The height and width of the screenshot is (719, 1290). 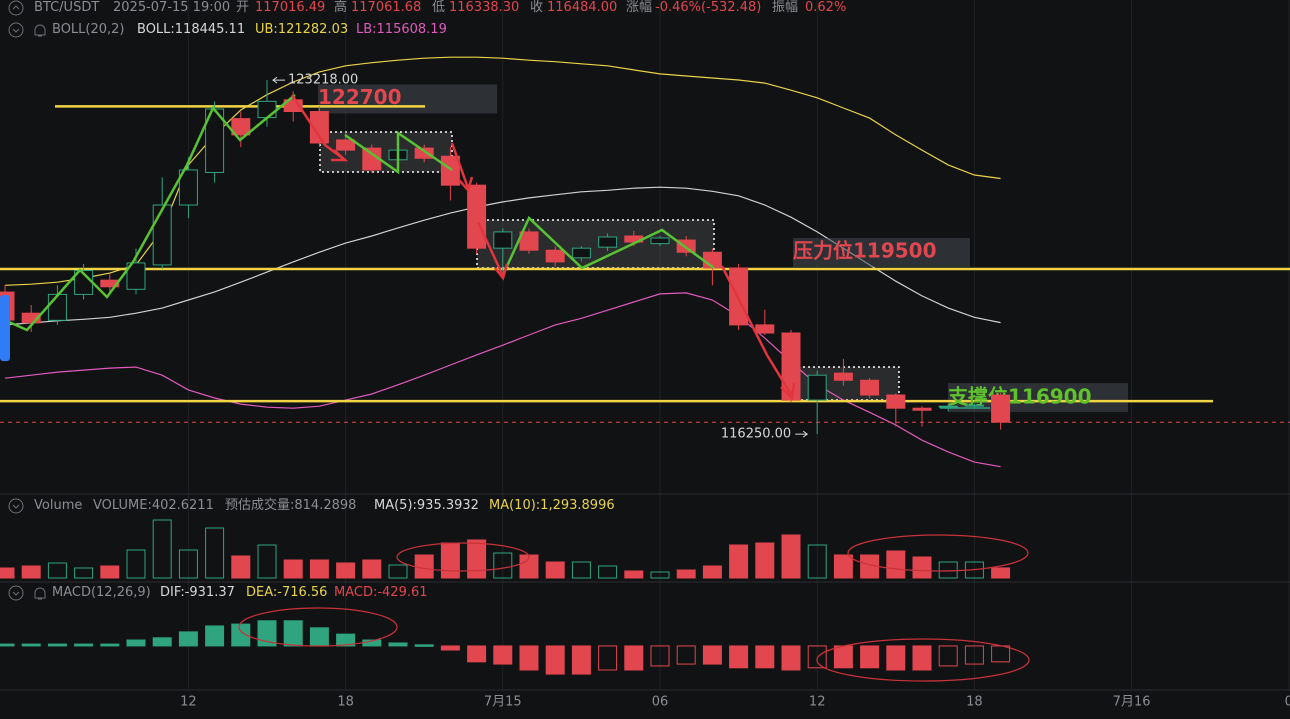 I want to click on indicator-name: BOLL(20,2), so click(x=88, y=29).